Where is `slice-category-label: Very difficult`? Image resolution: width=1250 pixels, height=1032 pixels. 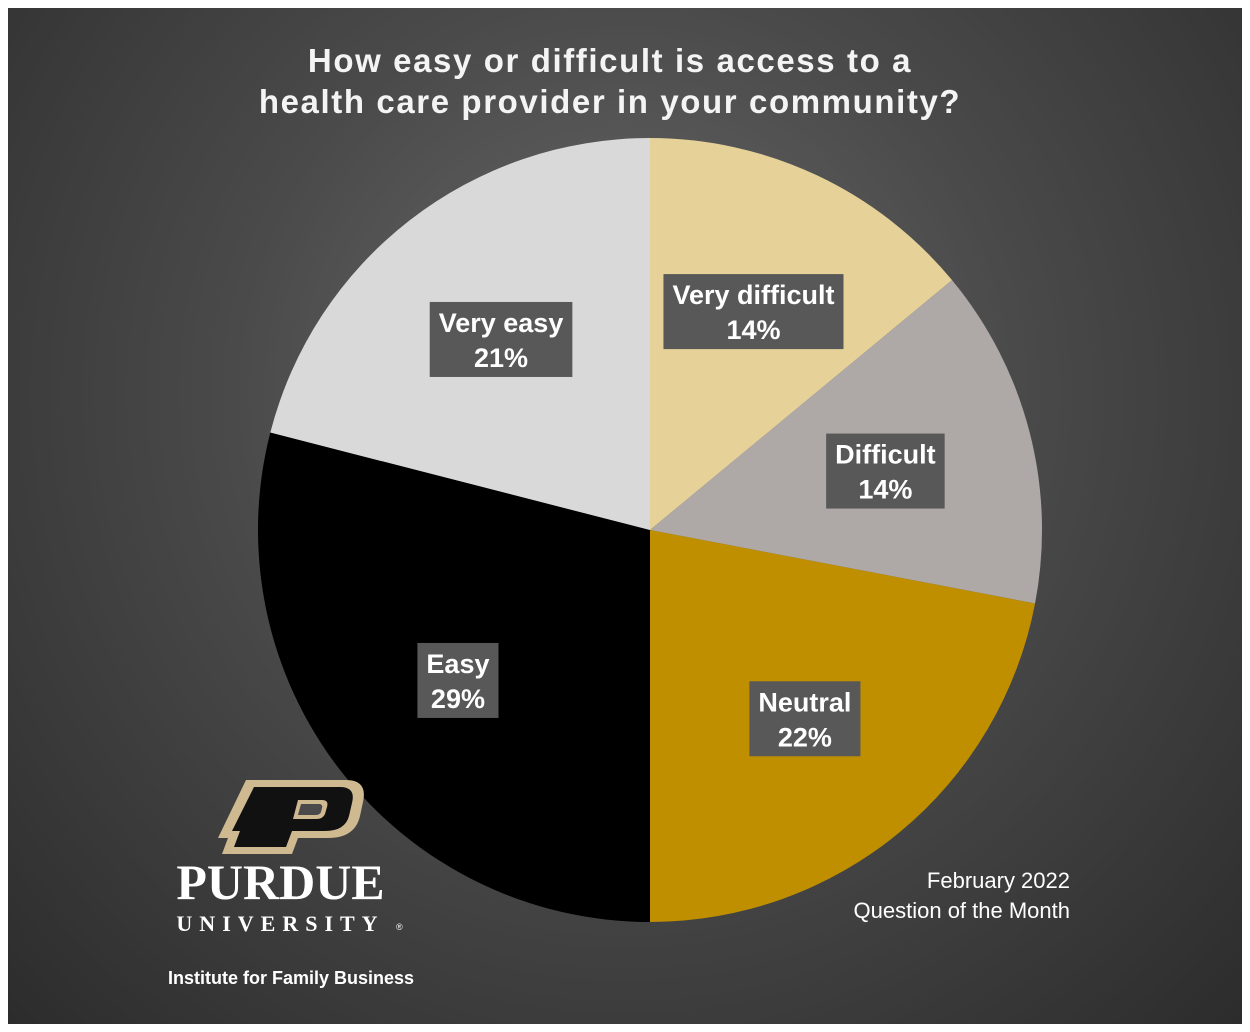 slice-category-label: Very difficult is located at coordinates (753, 295).